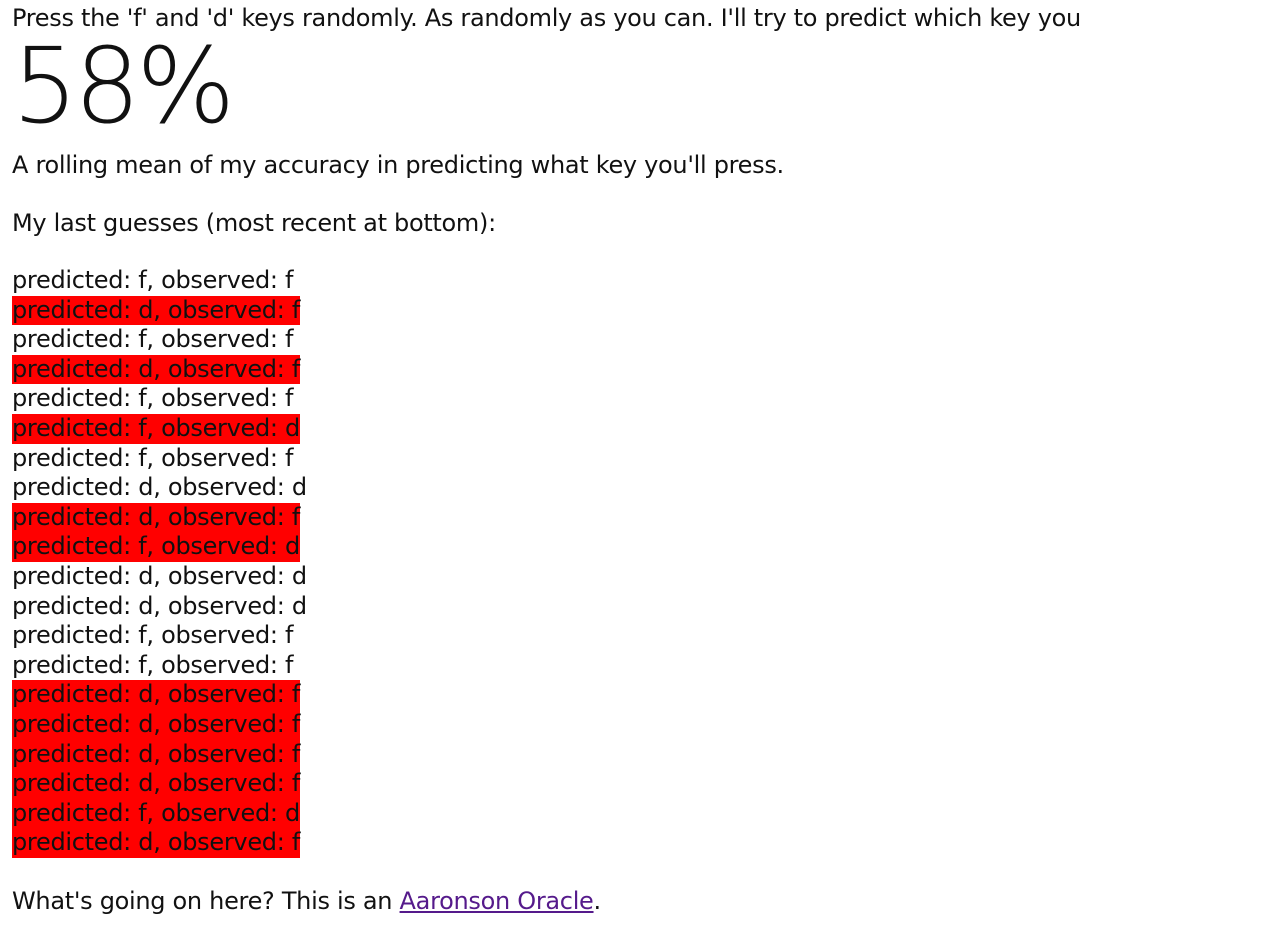 Image resolution: width=1280 pixels, height=950 pixels. Describe the element at coordinates (123, 86) in the screenshot. I see `accuracy-score: 58%` at that location.